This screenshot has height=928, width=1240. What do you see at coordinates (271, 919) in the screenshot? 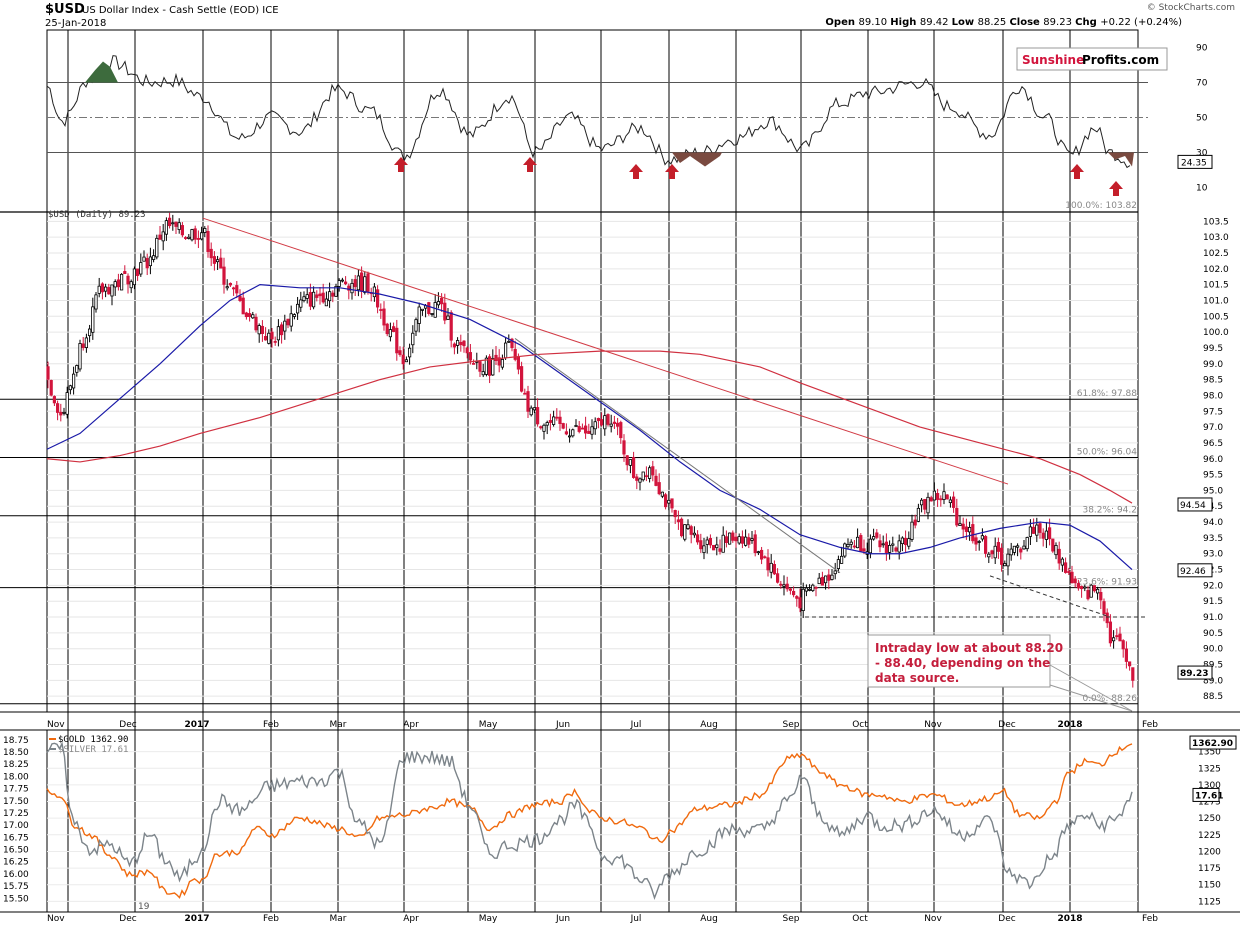
I see `x-axis-label: Feb` at bounding box center [271, 919].